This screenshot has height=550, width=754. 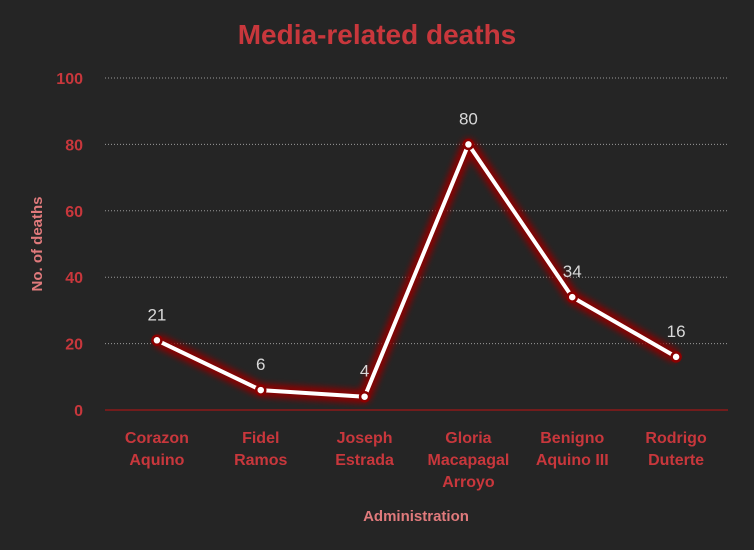 What do you see at coordinates (74, 212) in the screenshot?
I see `y-tick-label: 60` at bounding box center [74, 212].